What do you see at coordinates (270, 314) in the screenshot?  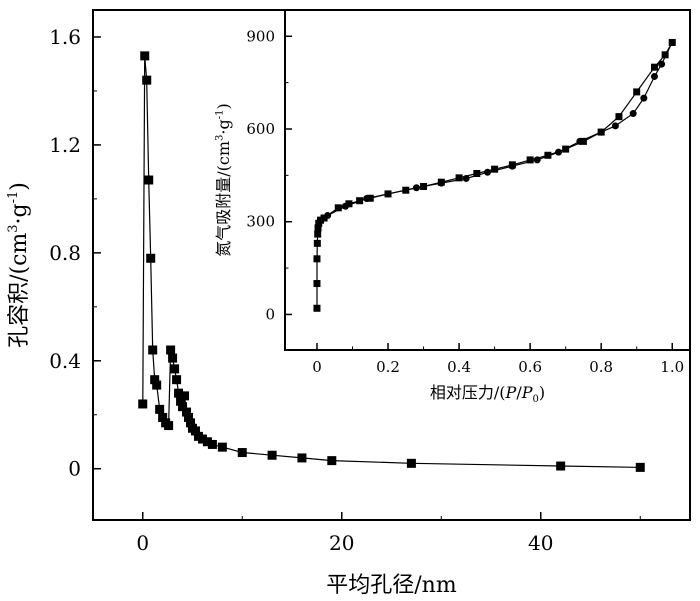 I see `inset-y-tick-label: 0` at bounding box center [270, 314].